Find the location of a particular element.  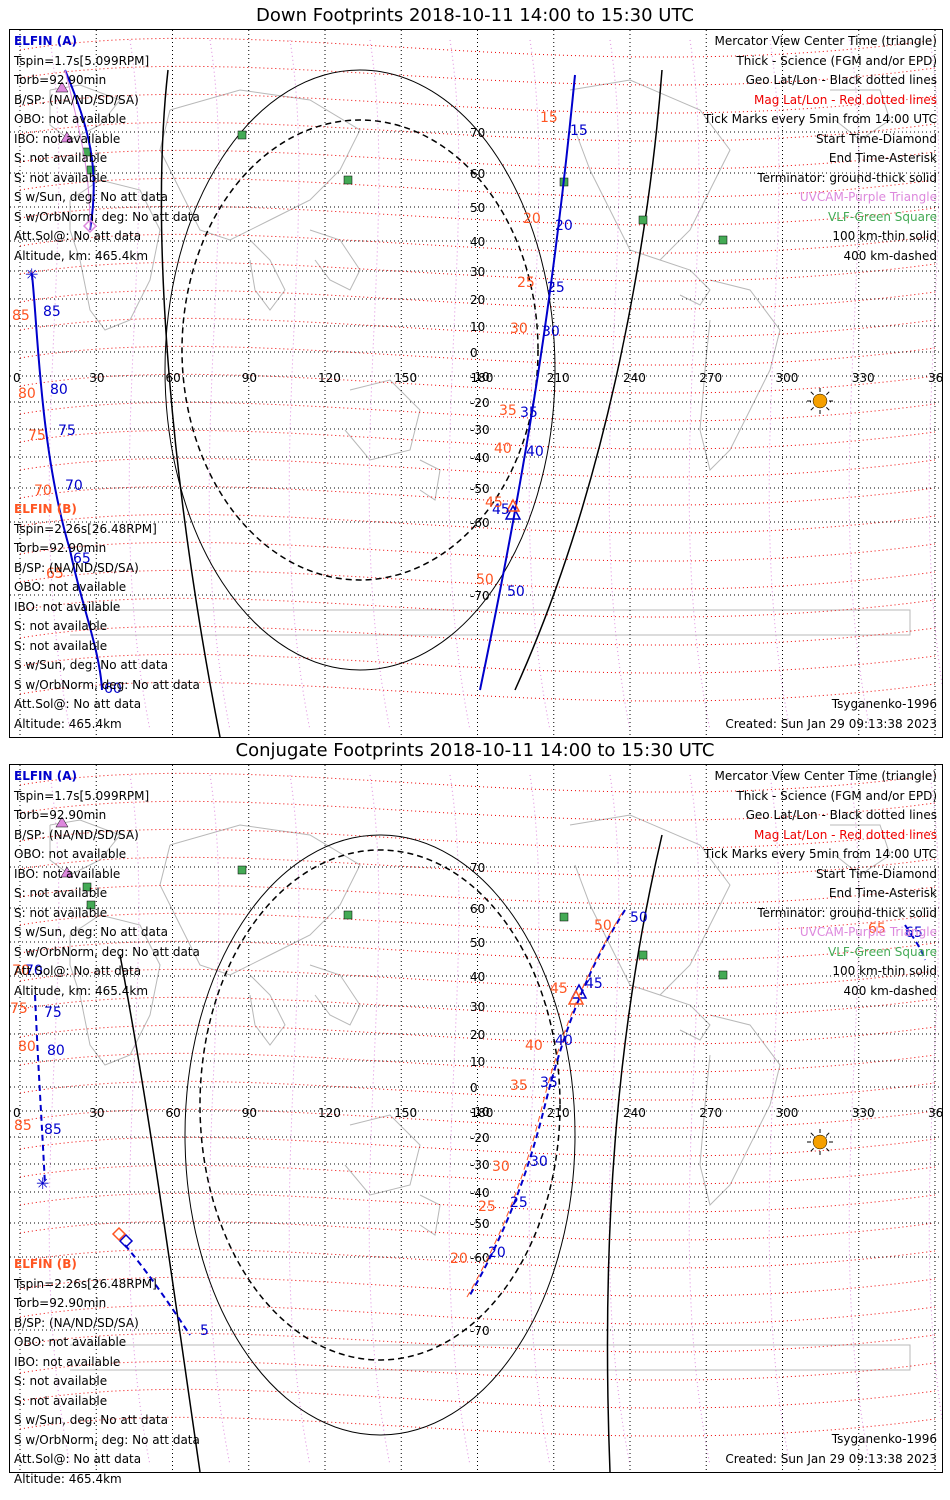

elfin-a-line: B/SP: (NA/ND/SD/SA) is located at coordinates (76, 834).